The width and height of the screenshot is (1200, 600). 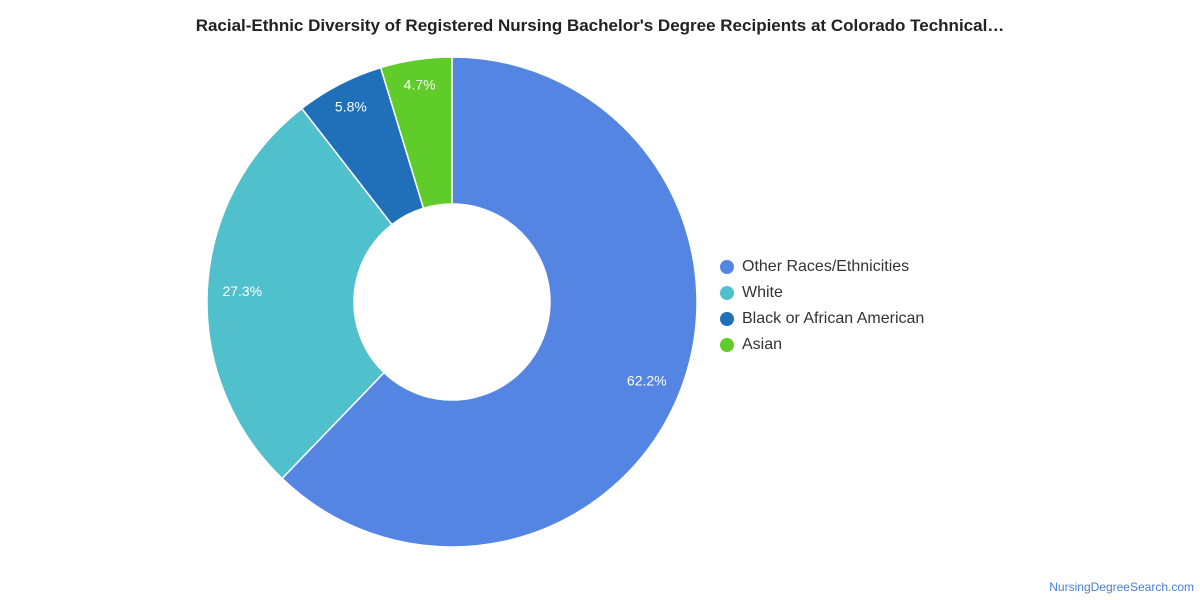 What do you see at coordinates (826, 266) in the screenshot?
I see `legend-label-other-races: Other Races/Ethnicities` at bounding box center [826, 266].